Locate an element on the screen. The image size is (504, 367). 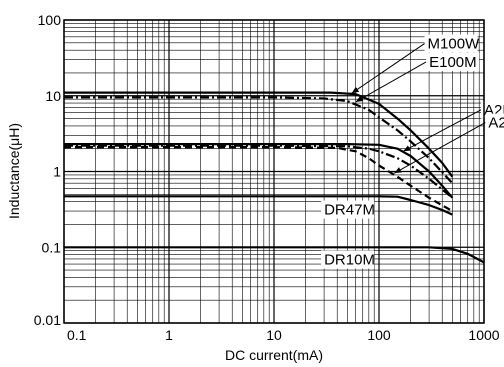
leader-arrow-a2r2w is located at coordinates (442, 130).